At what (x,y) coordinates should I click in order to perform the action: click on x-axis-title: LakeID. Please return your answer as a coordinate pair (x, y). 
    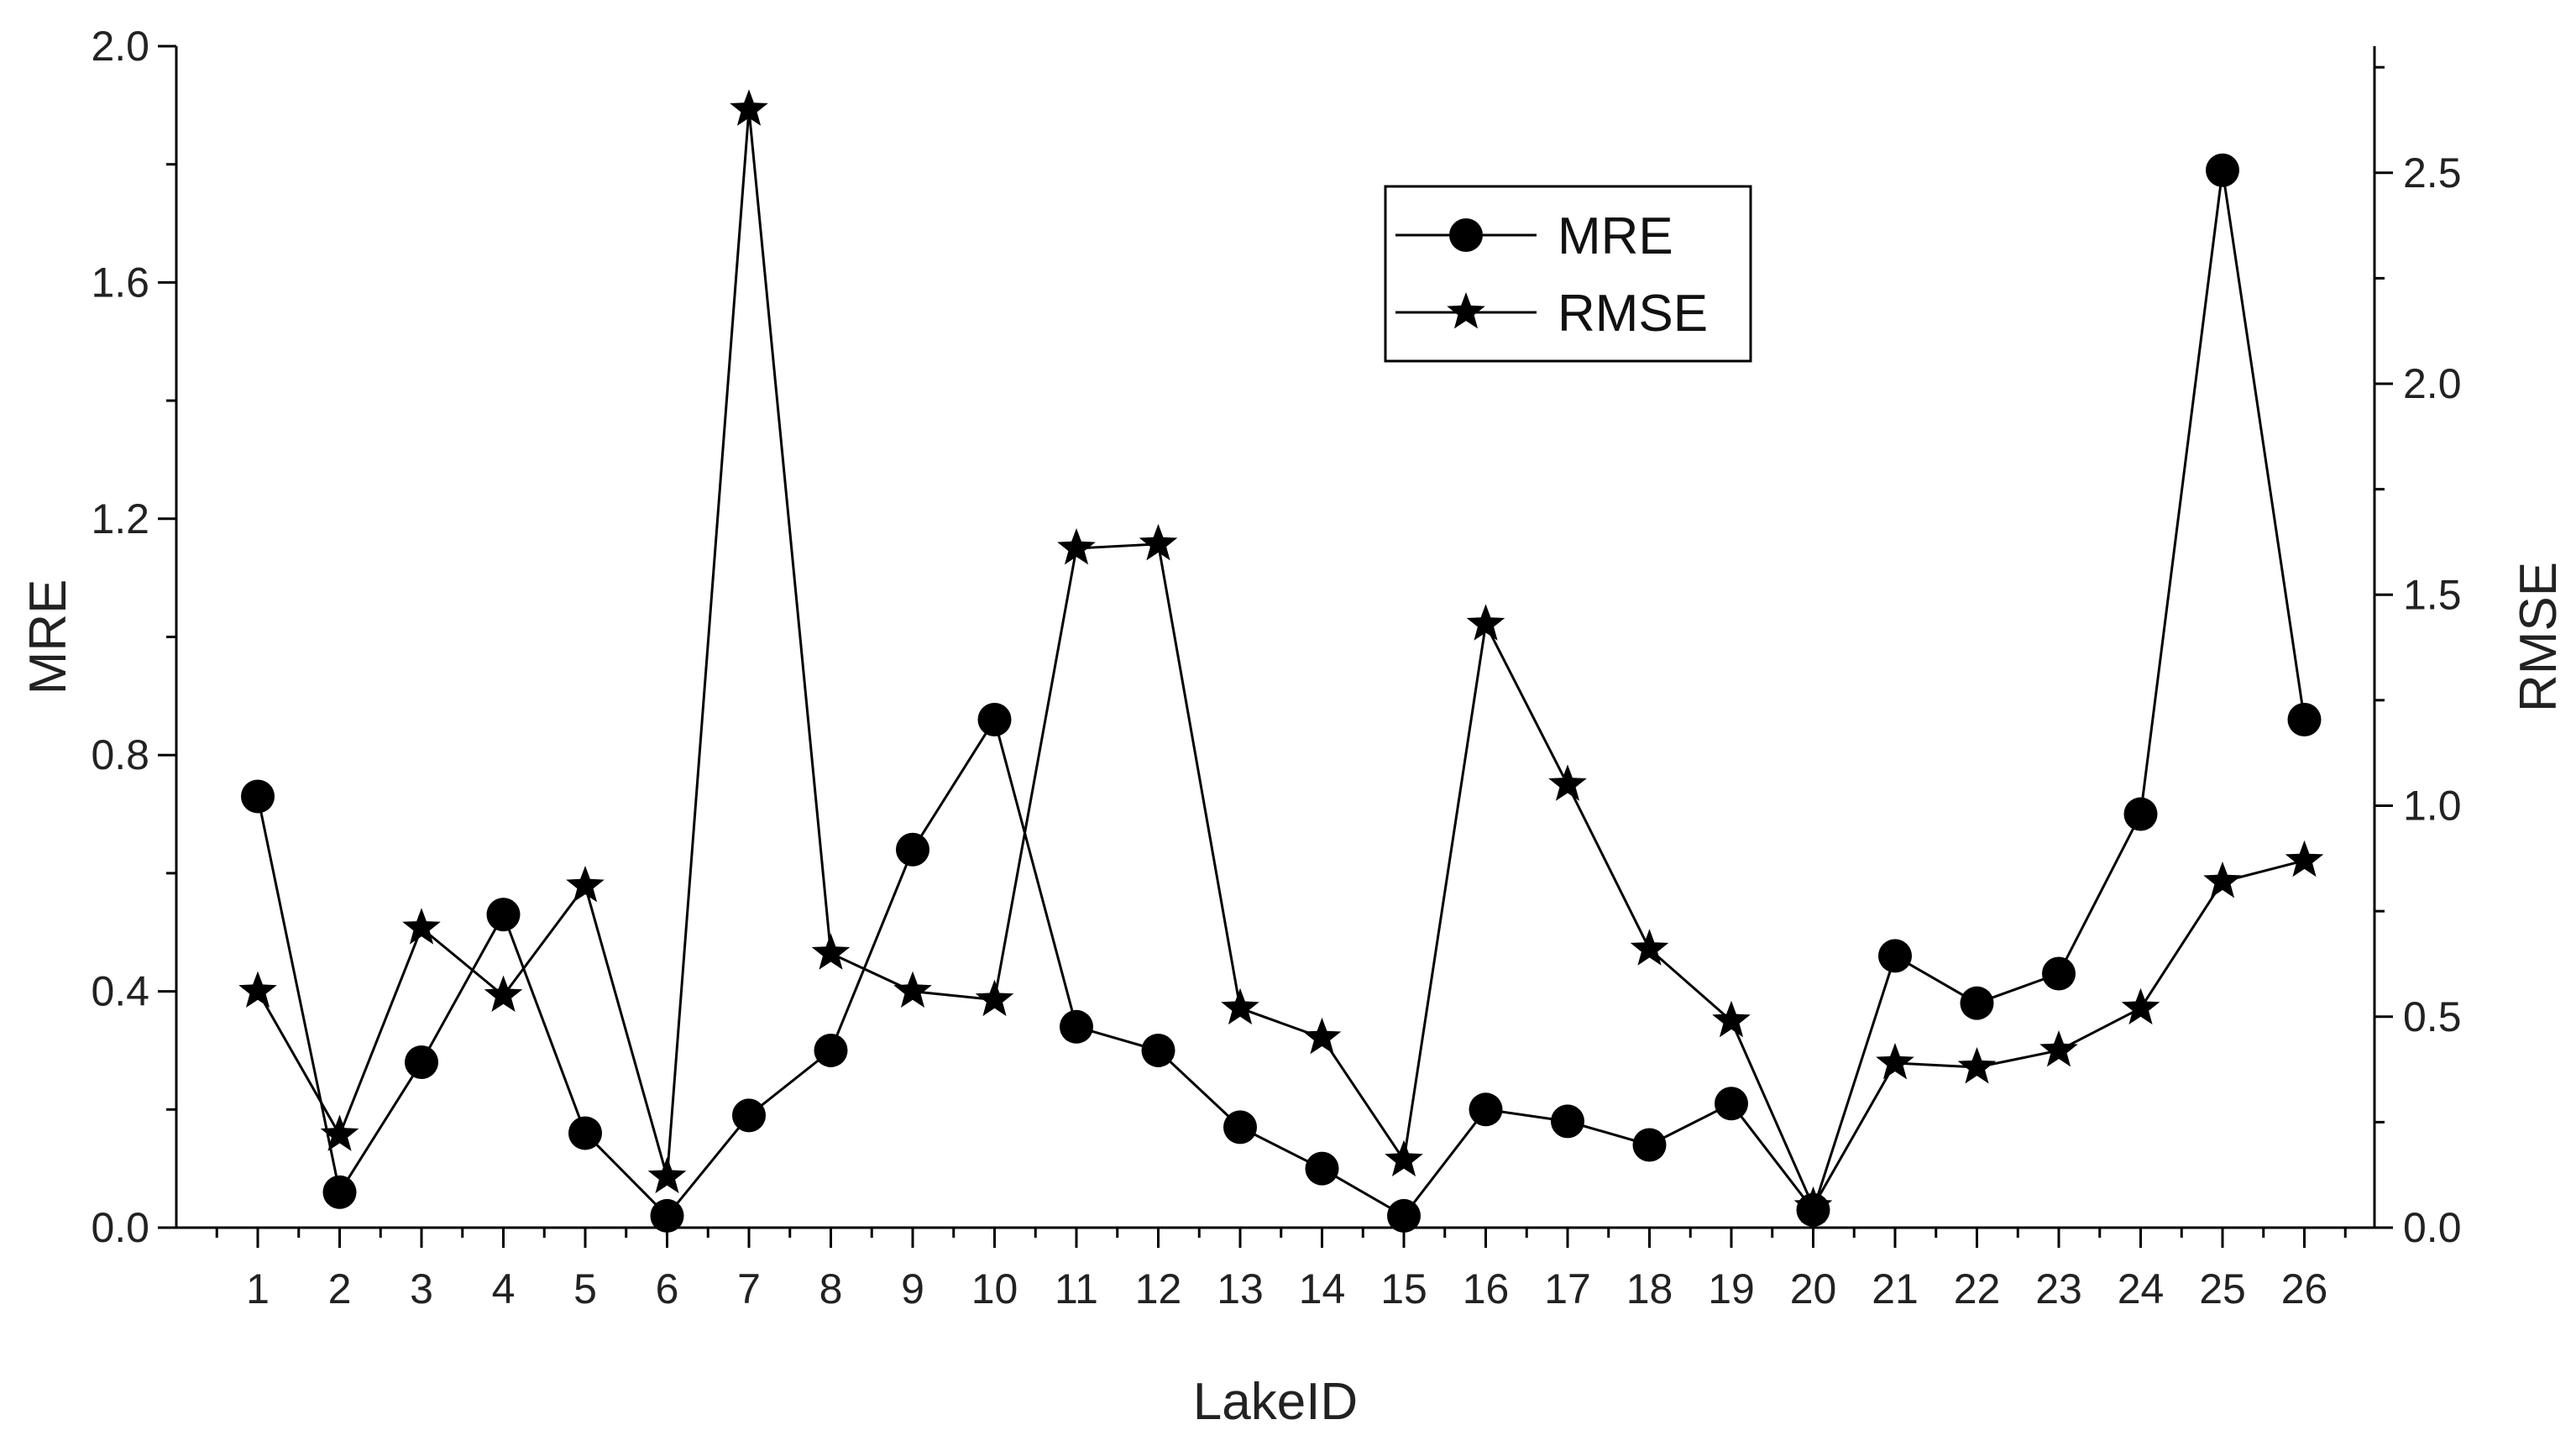
    Looking at the image, I should click on (1275, 1402).